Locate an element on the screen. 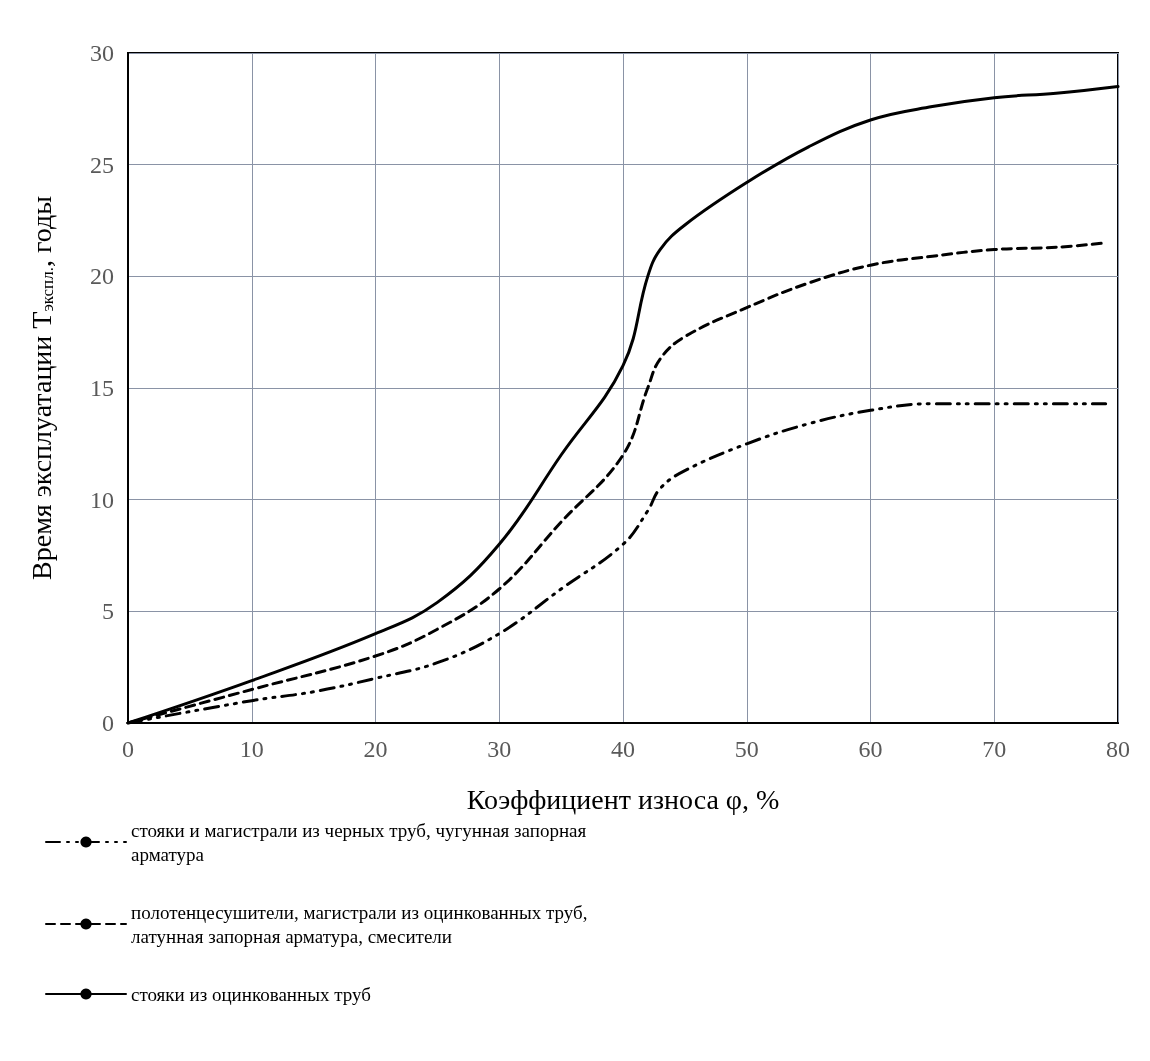 Image resolution: width=1150 pixels, height=1061 pixels. x-tick-label: 40 is located at coordinates (623, 749).